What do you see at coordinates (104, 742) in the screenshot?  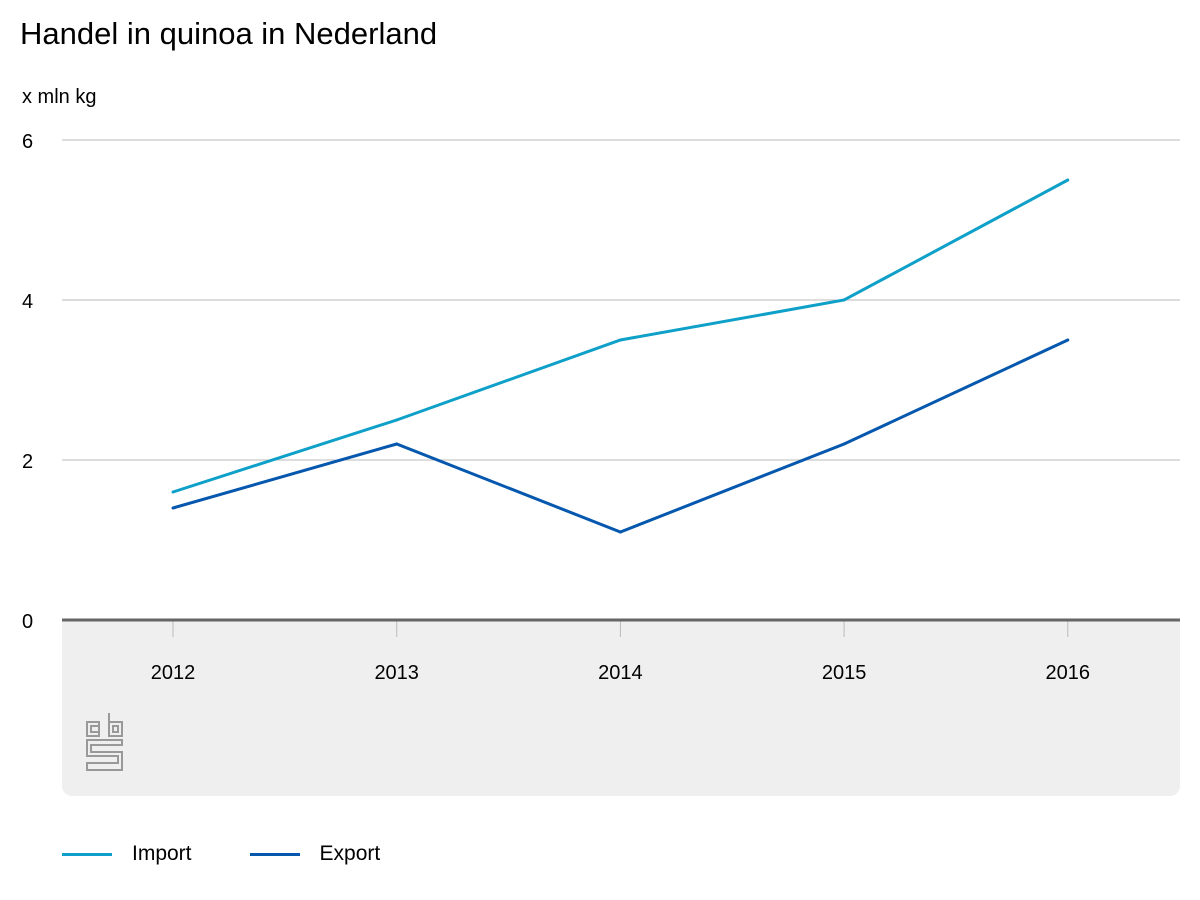 I see `cbs-logo-icon` at bounding box center [104, 742].